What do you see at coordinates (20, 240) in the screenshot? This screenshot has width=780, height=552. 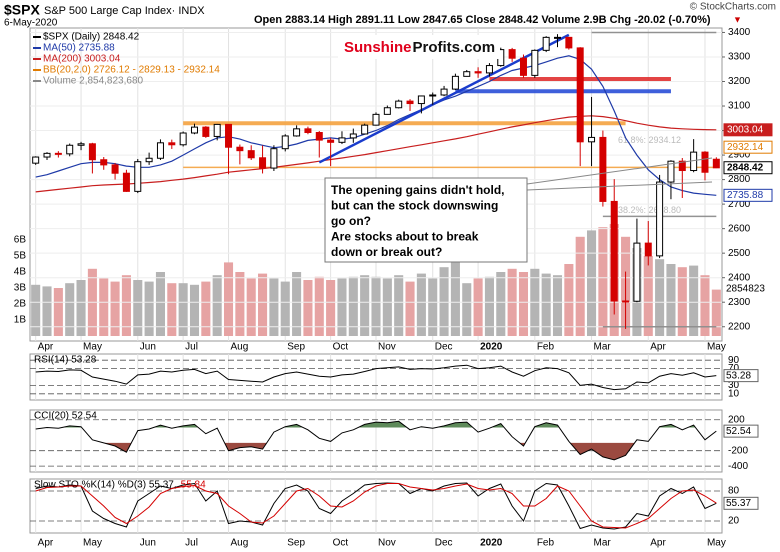 I see `volume-tick-label: 6B` at bounding box center [20, 240].